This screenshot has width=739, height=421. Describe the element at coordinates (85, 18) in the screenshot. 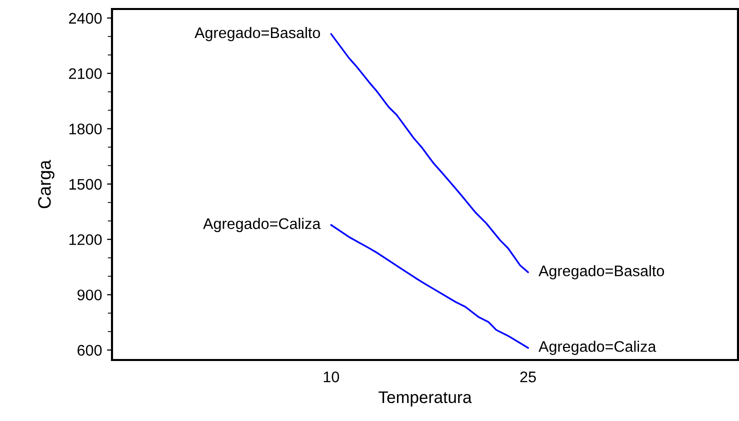

I see `y-tick-label: 2400` at that location.